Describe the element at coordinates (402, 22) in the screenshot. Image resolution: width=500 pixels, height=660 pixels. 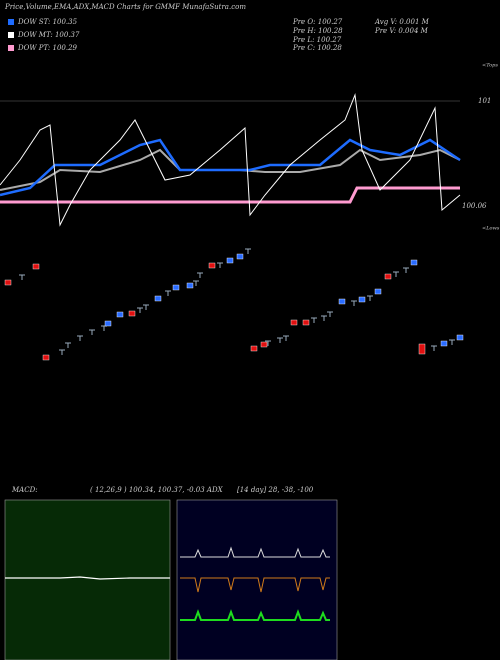
I see `avg-volume: Avg V: 0.001 M` at that location.